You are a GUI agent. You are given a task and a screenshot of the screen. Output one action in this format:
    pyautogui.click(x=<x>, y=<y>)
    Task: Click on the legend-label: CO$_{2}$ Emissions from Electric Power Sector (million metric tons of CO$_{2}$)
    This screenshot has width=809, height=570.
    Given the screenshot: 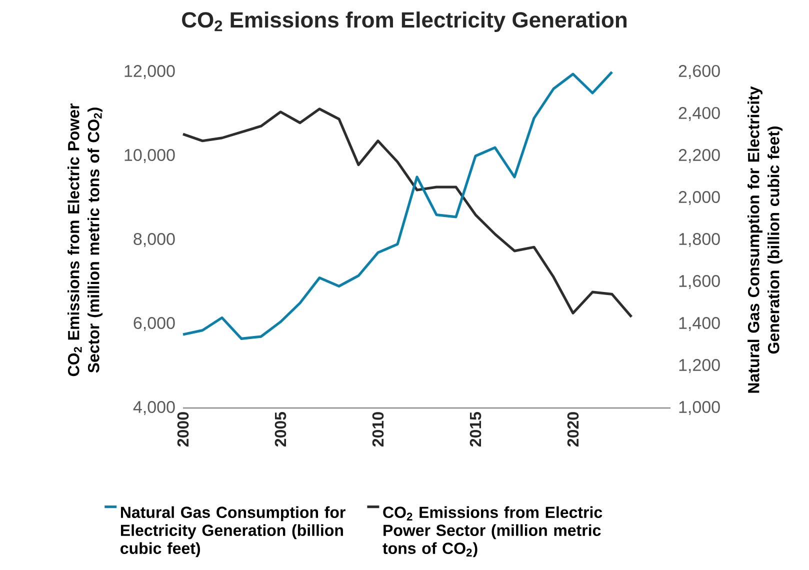 What is the action you would take?
    pyautogui.click(x=492, y=532)
    